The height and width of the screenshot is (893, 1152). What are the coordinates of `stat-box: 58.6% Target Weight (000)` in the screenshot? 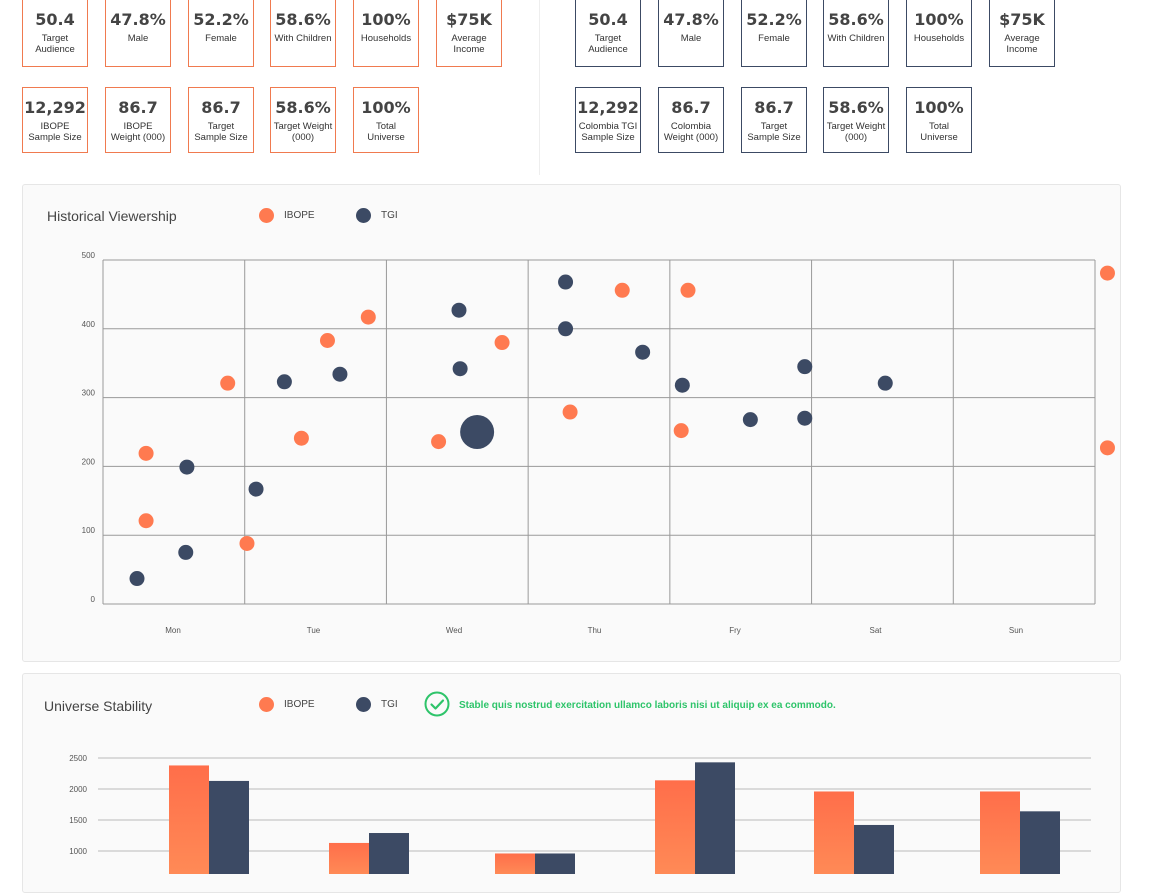 It's located at (856, 120).